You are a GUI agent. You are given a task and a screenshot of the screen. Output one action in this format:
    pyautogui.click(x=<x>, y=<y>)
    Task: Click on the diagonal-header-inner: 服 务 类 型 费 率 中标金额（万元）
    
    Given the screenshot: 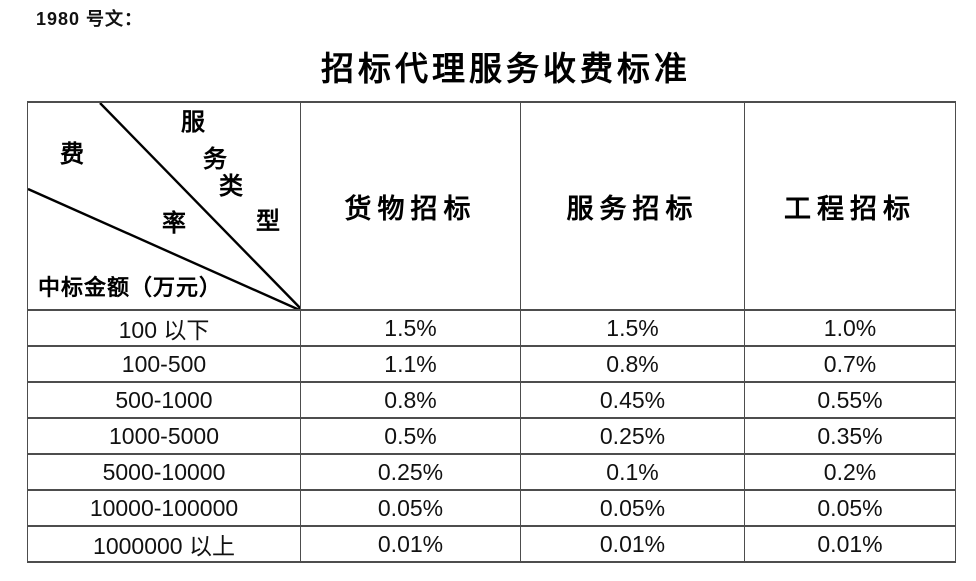 What is the action you would take?
    pyautogui.click(x=164, y=206)
    